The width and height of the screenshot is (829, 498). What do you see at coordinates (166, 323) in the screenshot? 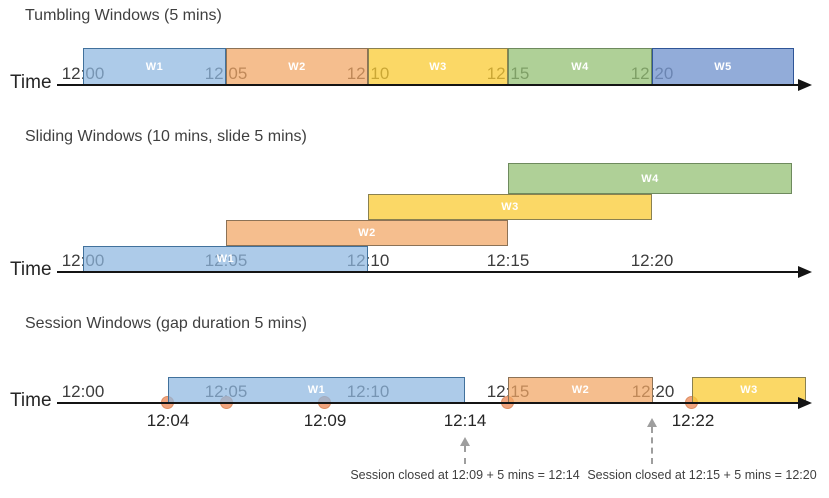
I see `session-section-title: Session Windows (gap duration 5 mins)` at bounding box center [166, 323].